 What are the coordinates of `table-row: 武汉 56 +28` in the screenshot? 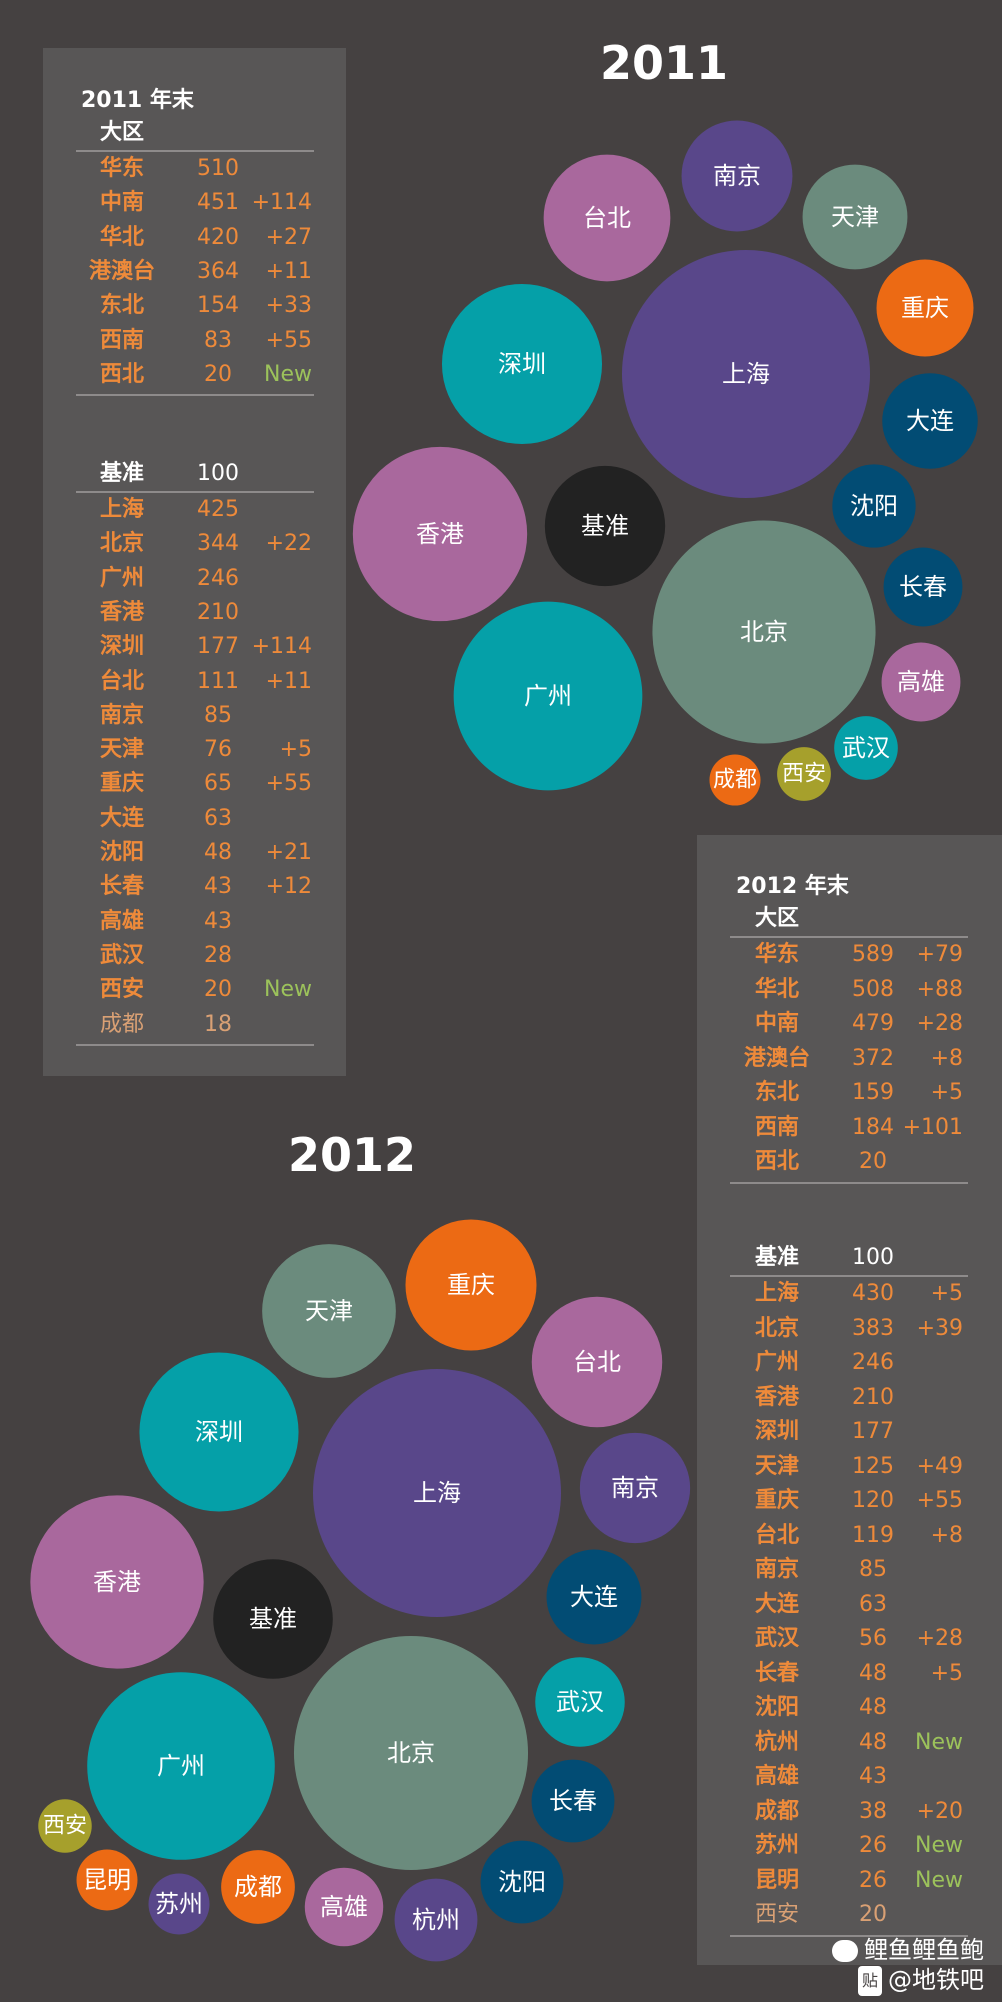 It's located at (850, 1639).